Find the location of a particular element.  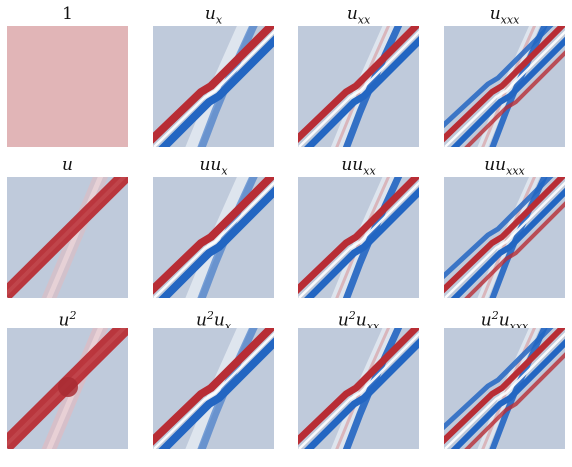

term-panel-p00: 1 is located at coordinates (67, 76).